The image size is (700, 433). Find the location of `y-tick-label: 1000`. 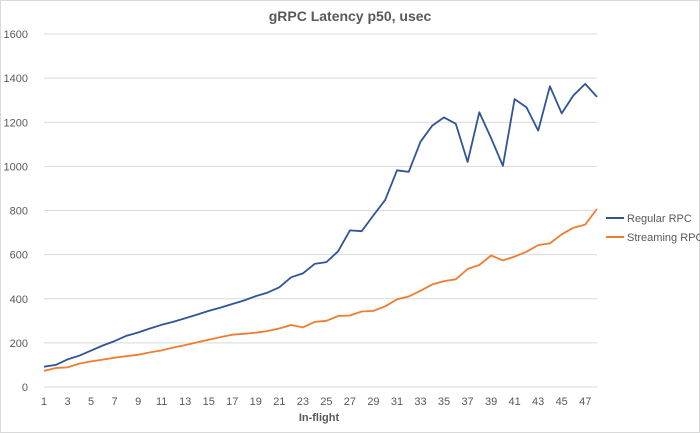

y-tick-label: 1000 is located at coordinates (16, 167).